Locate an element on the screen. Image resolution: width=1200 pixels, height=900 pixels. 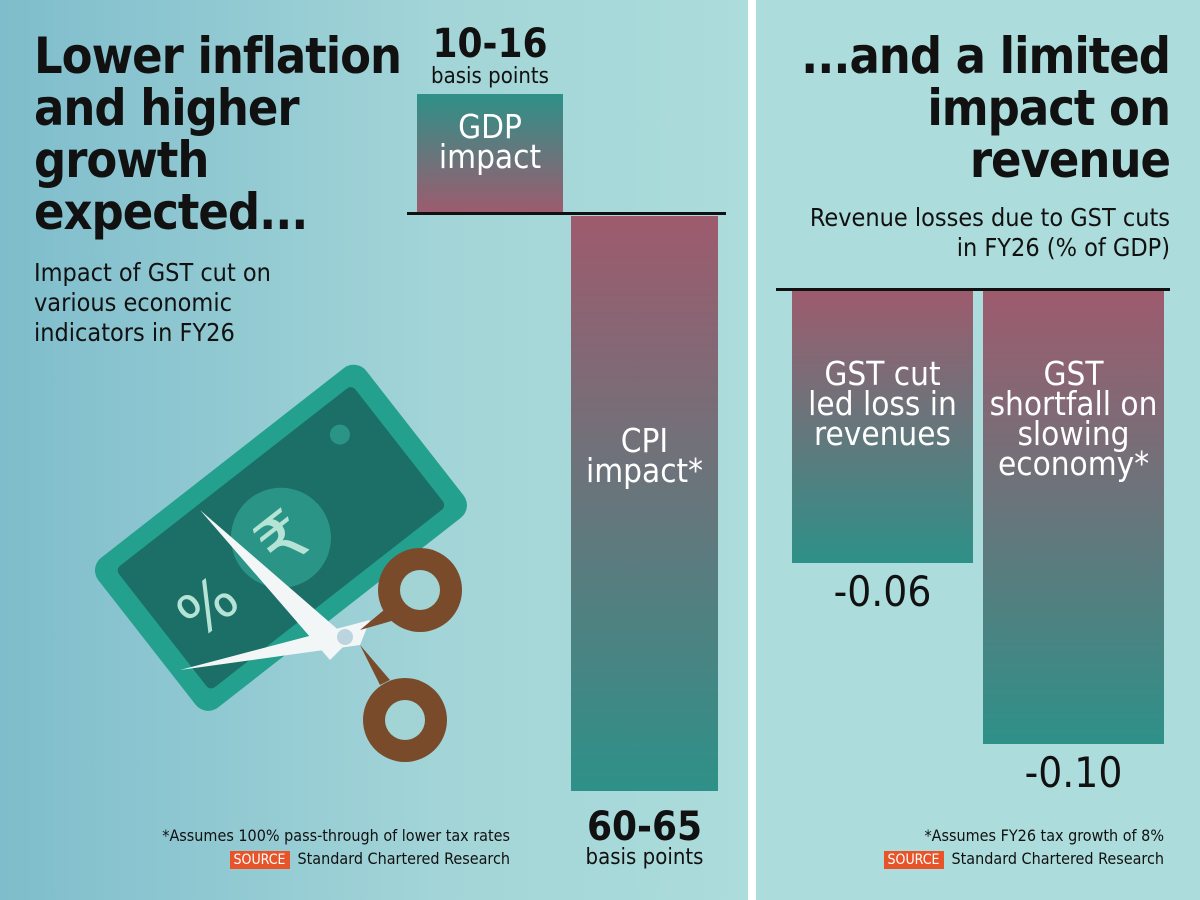
gdp-value-label: 10-16 is located at coordinates (490, 44).